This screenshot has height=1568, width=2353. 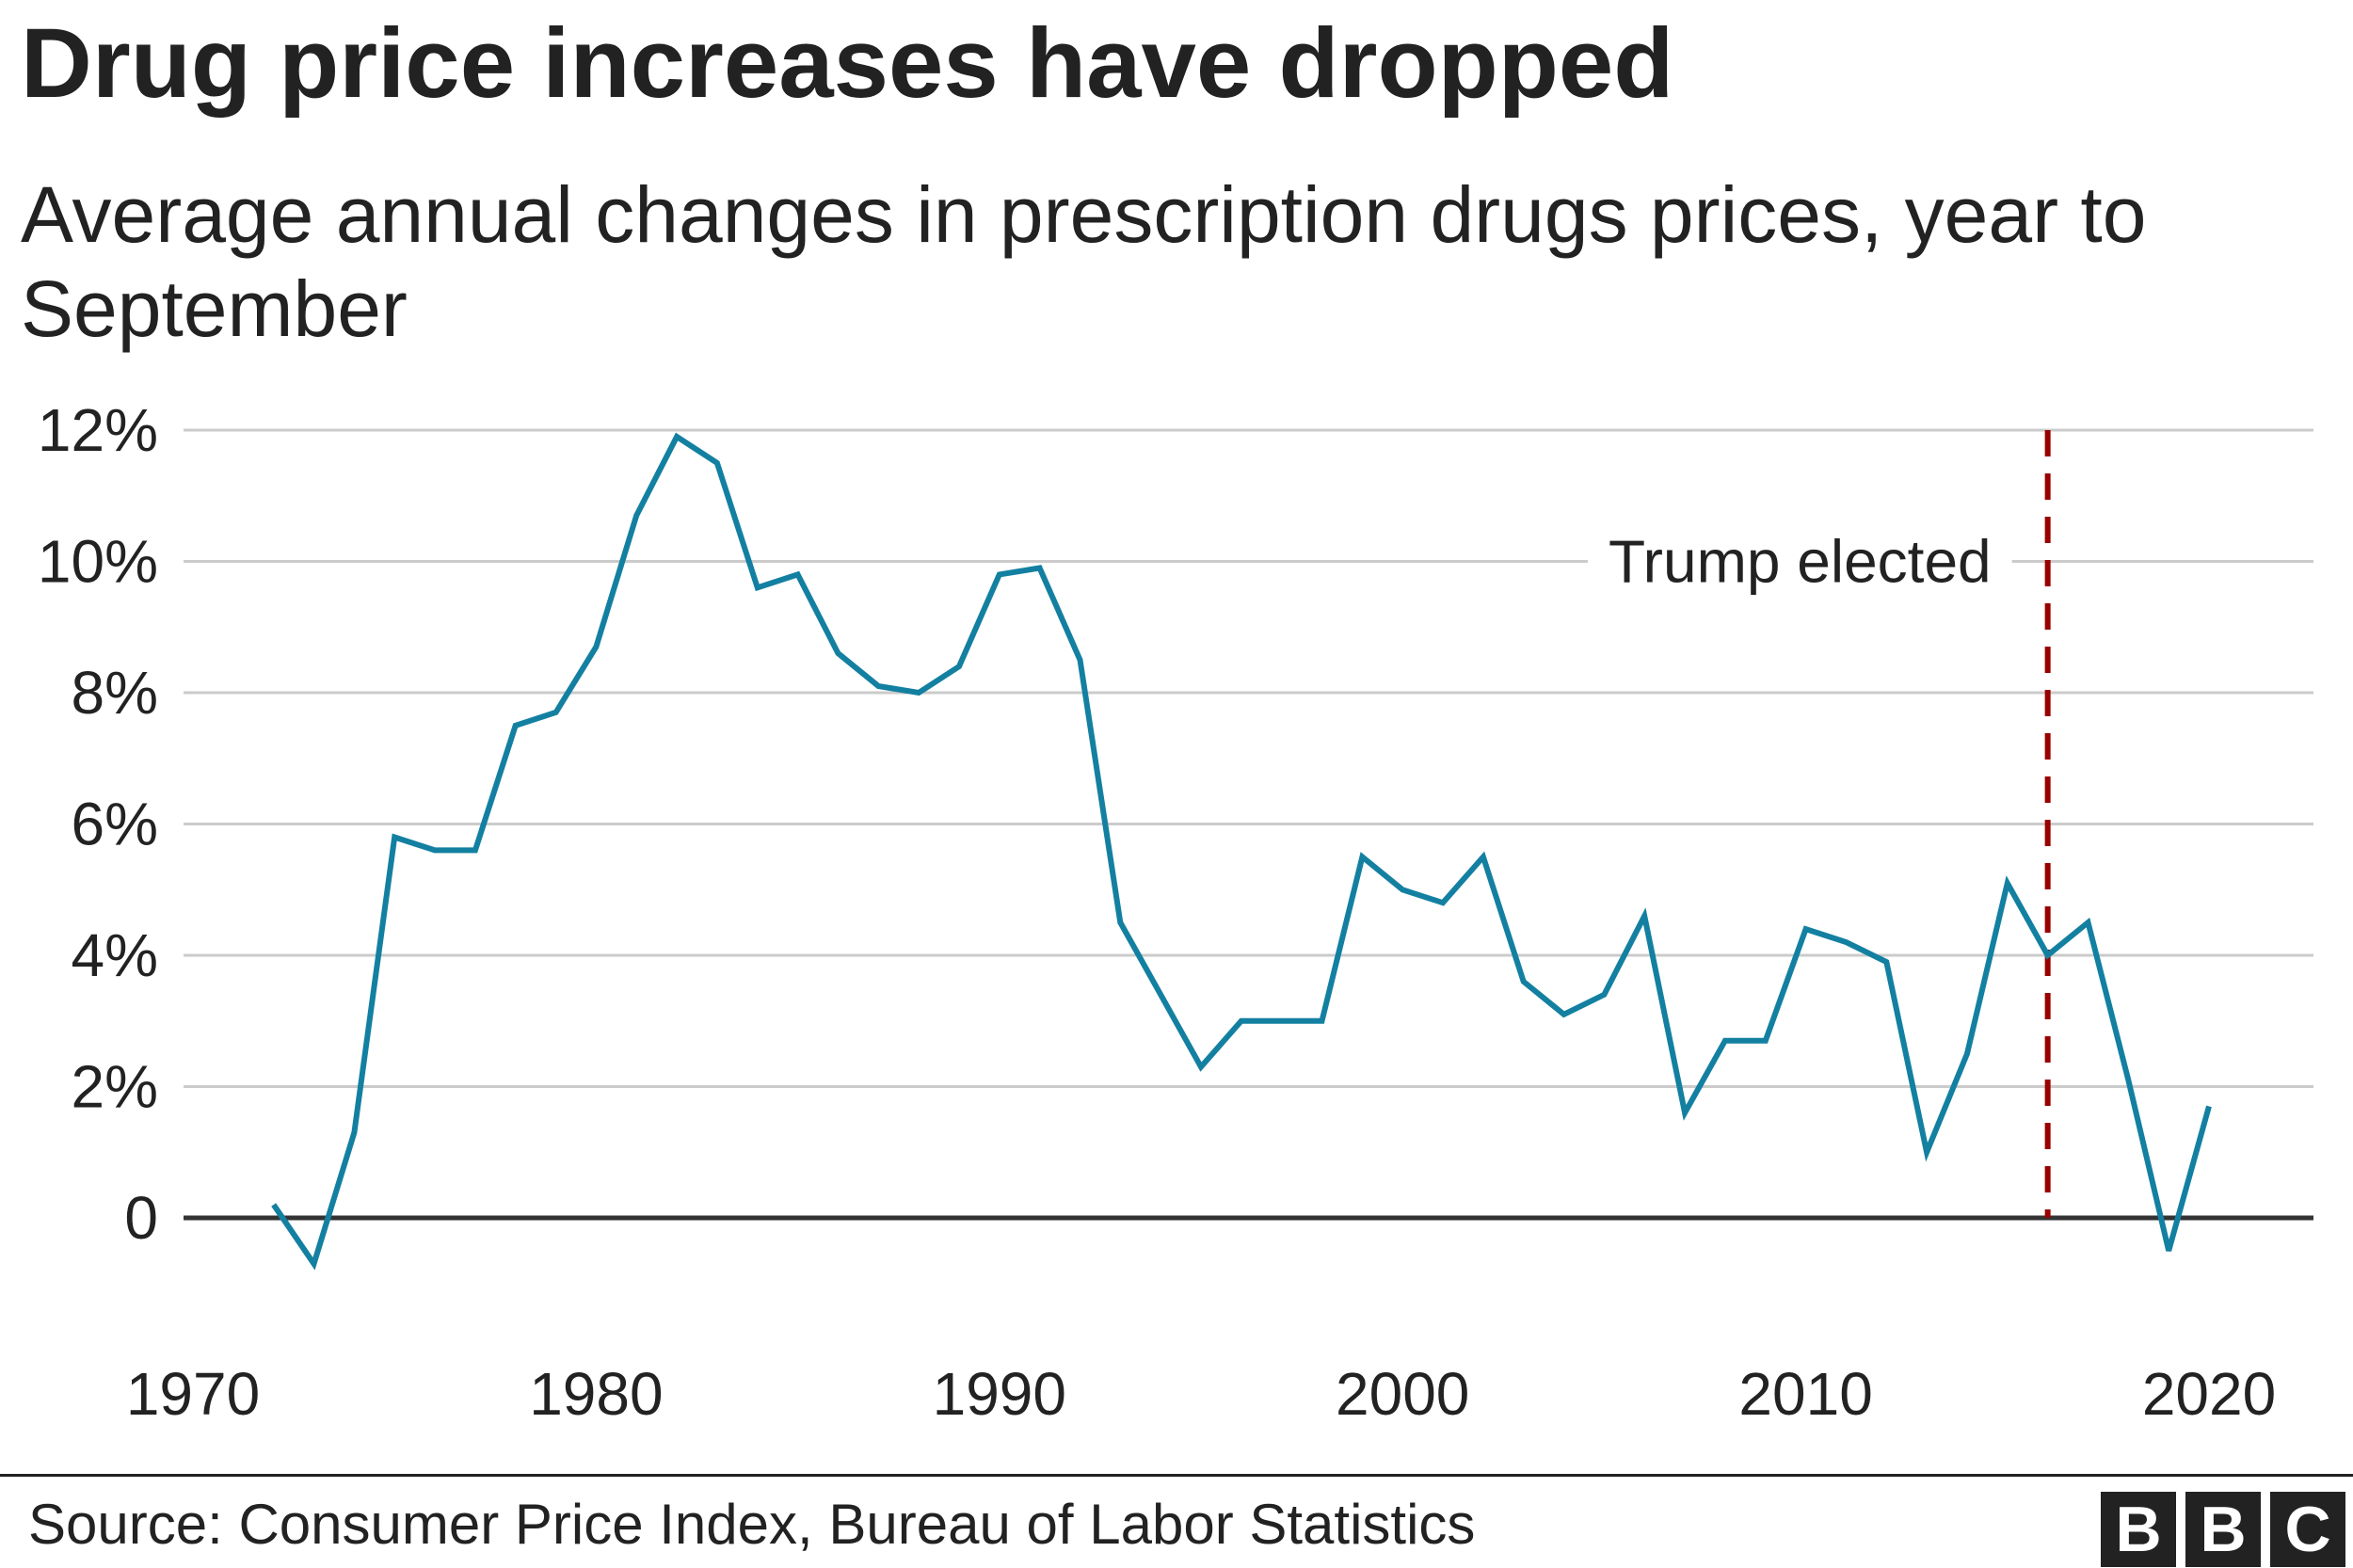 I want to click on y-tick-label-0: 0, so click(x=141, y=1218).